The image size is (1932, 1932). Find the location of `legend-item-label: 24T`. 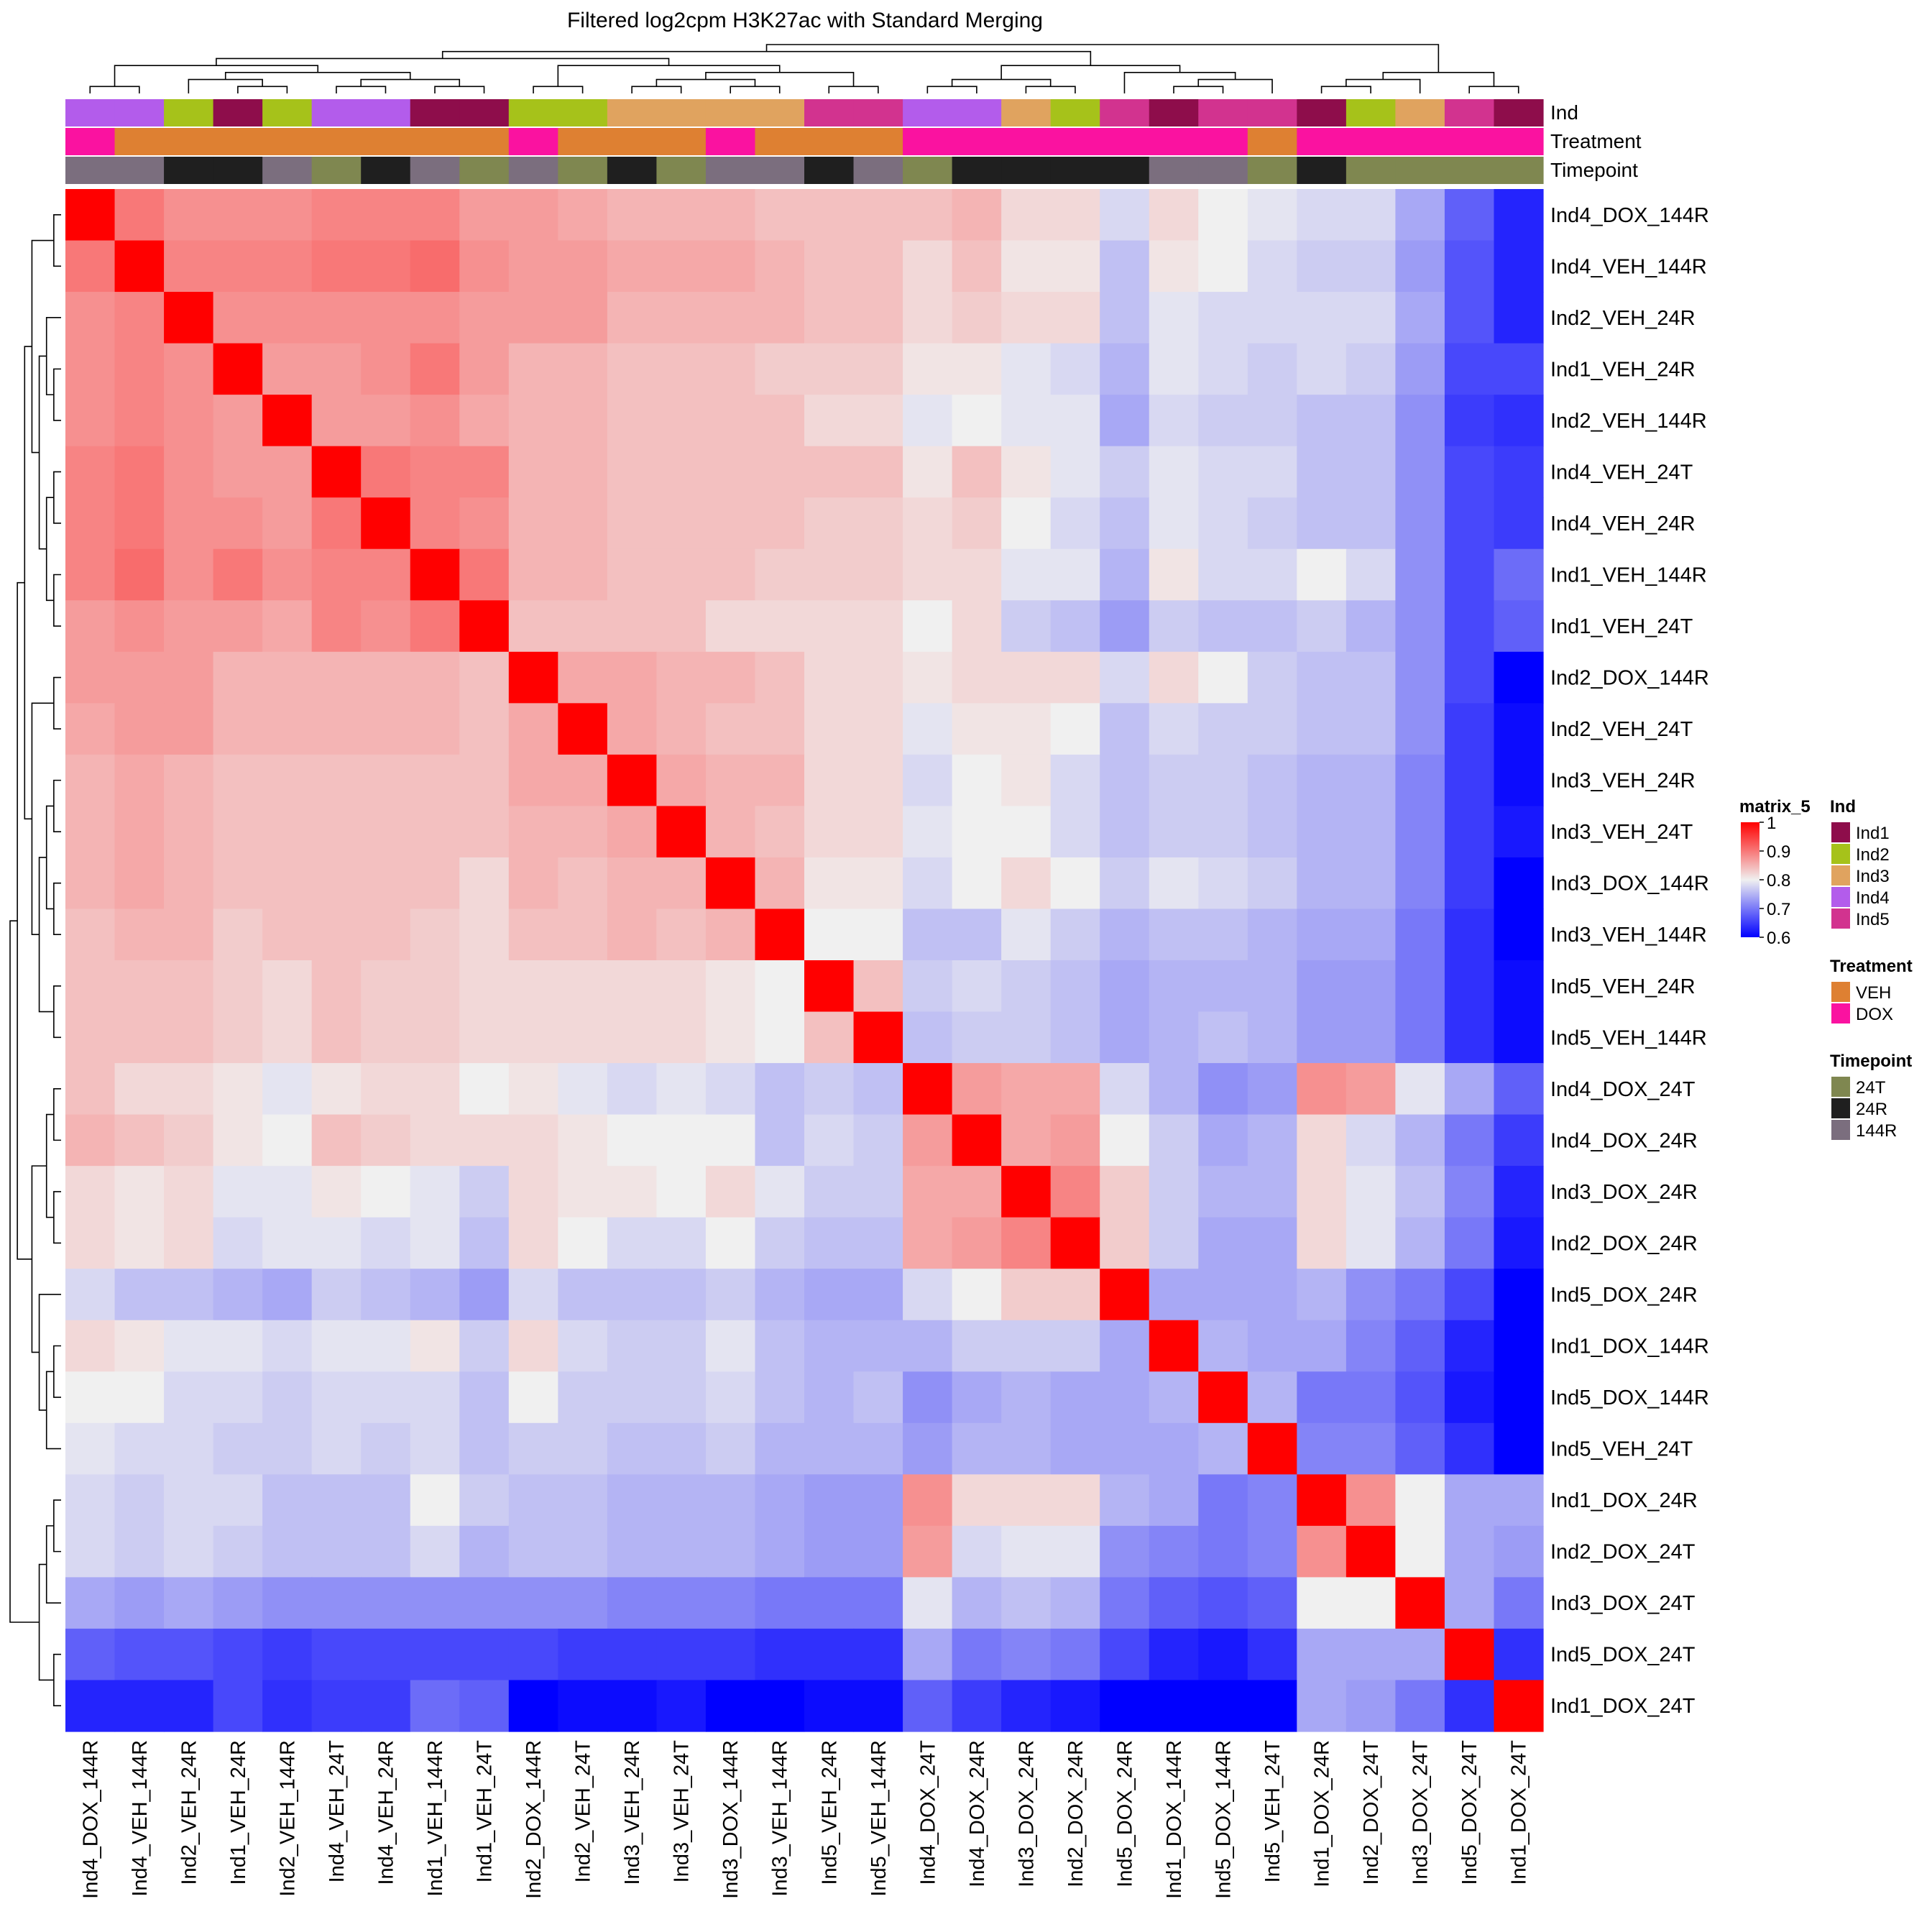

legend-item-label: 24T is located at coordinates (1871, 1088).